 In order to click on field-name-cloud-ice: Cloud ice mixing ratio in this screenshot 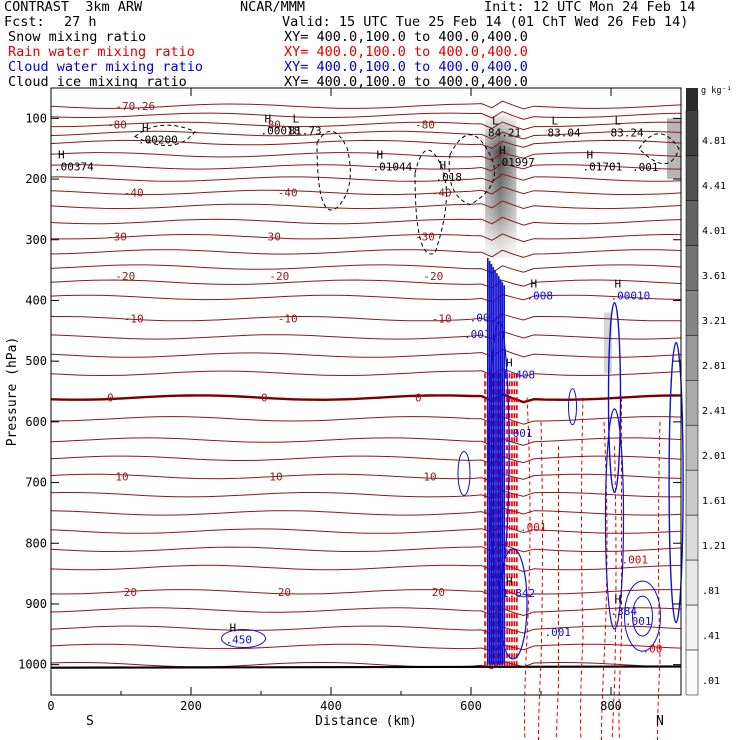, I will do `click(97, 82)`.